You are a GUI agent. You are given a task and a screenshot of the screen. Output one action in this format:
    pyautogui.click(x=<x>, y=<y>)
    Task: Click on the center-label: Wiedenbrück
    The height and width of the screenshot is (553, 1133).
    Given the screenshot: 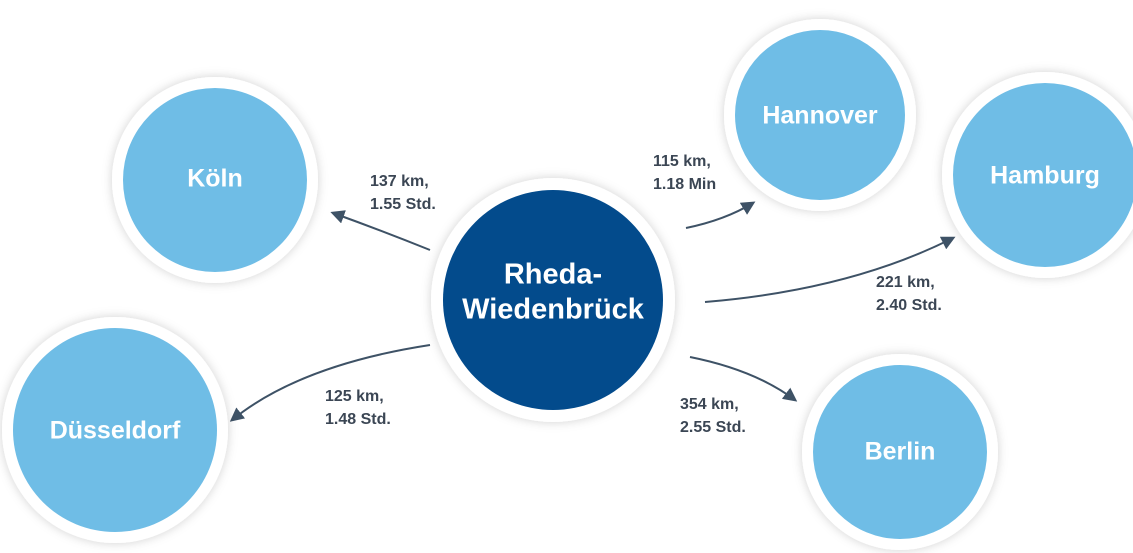 What is the action you would take?
    pyautogui.click(x=553, y=310)
    